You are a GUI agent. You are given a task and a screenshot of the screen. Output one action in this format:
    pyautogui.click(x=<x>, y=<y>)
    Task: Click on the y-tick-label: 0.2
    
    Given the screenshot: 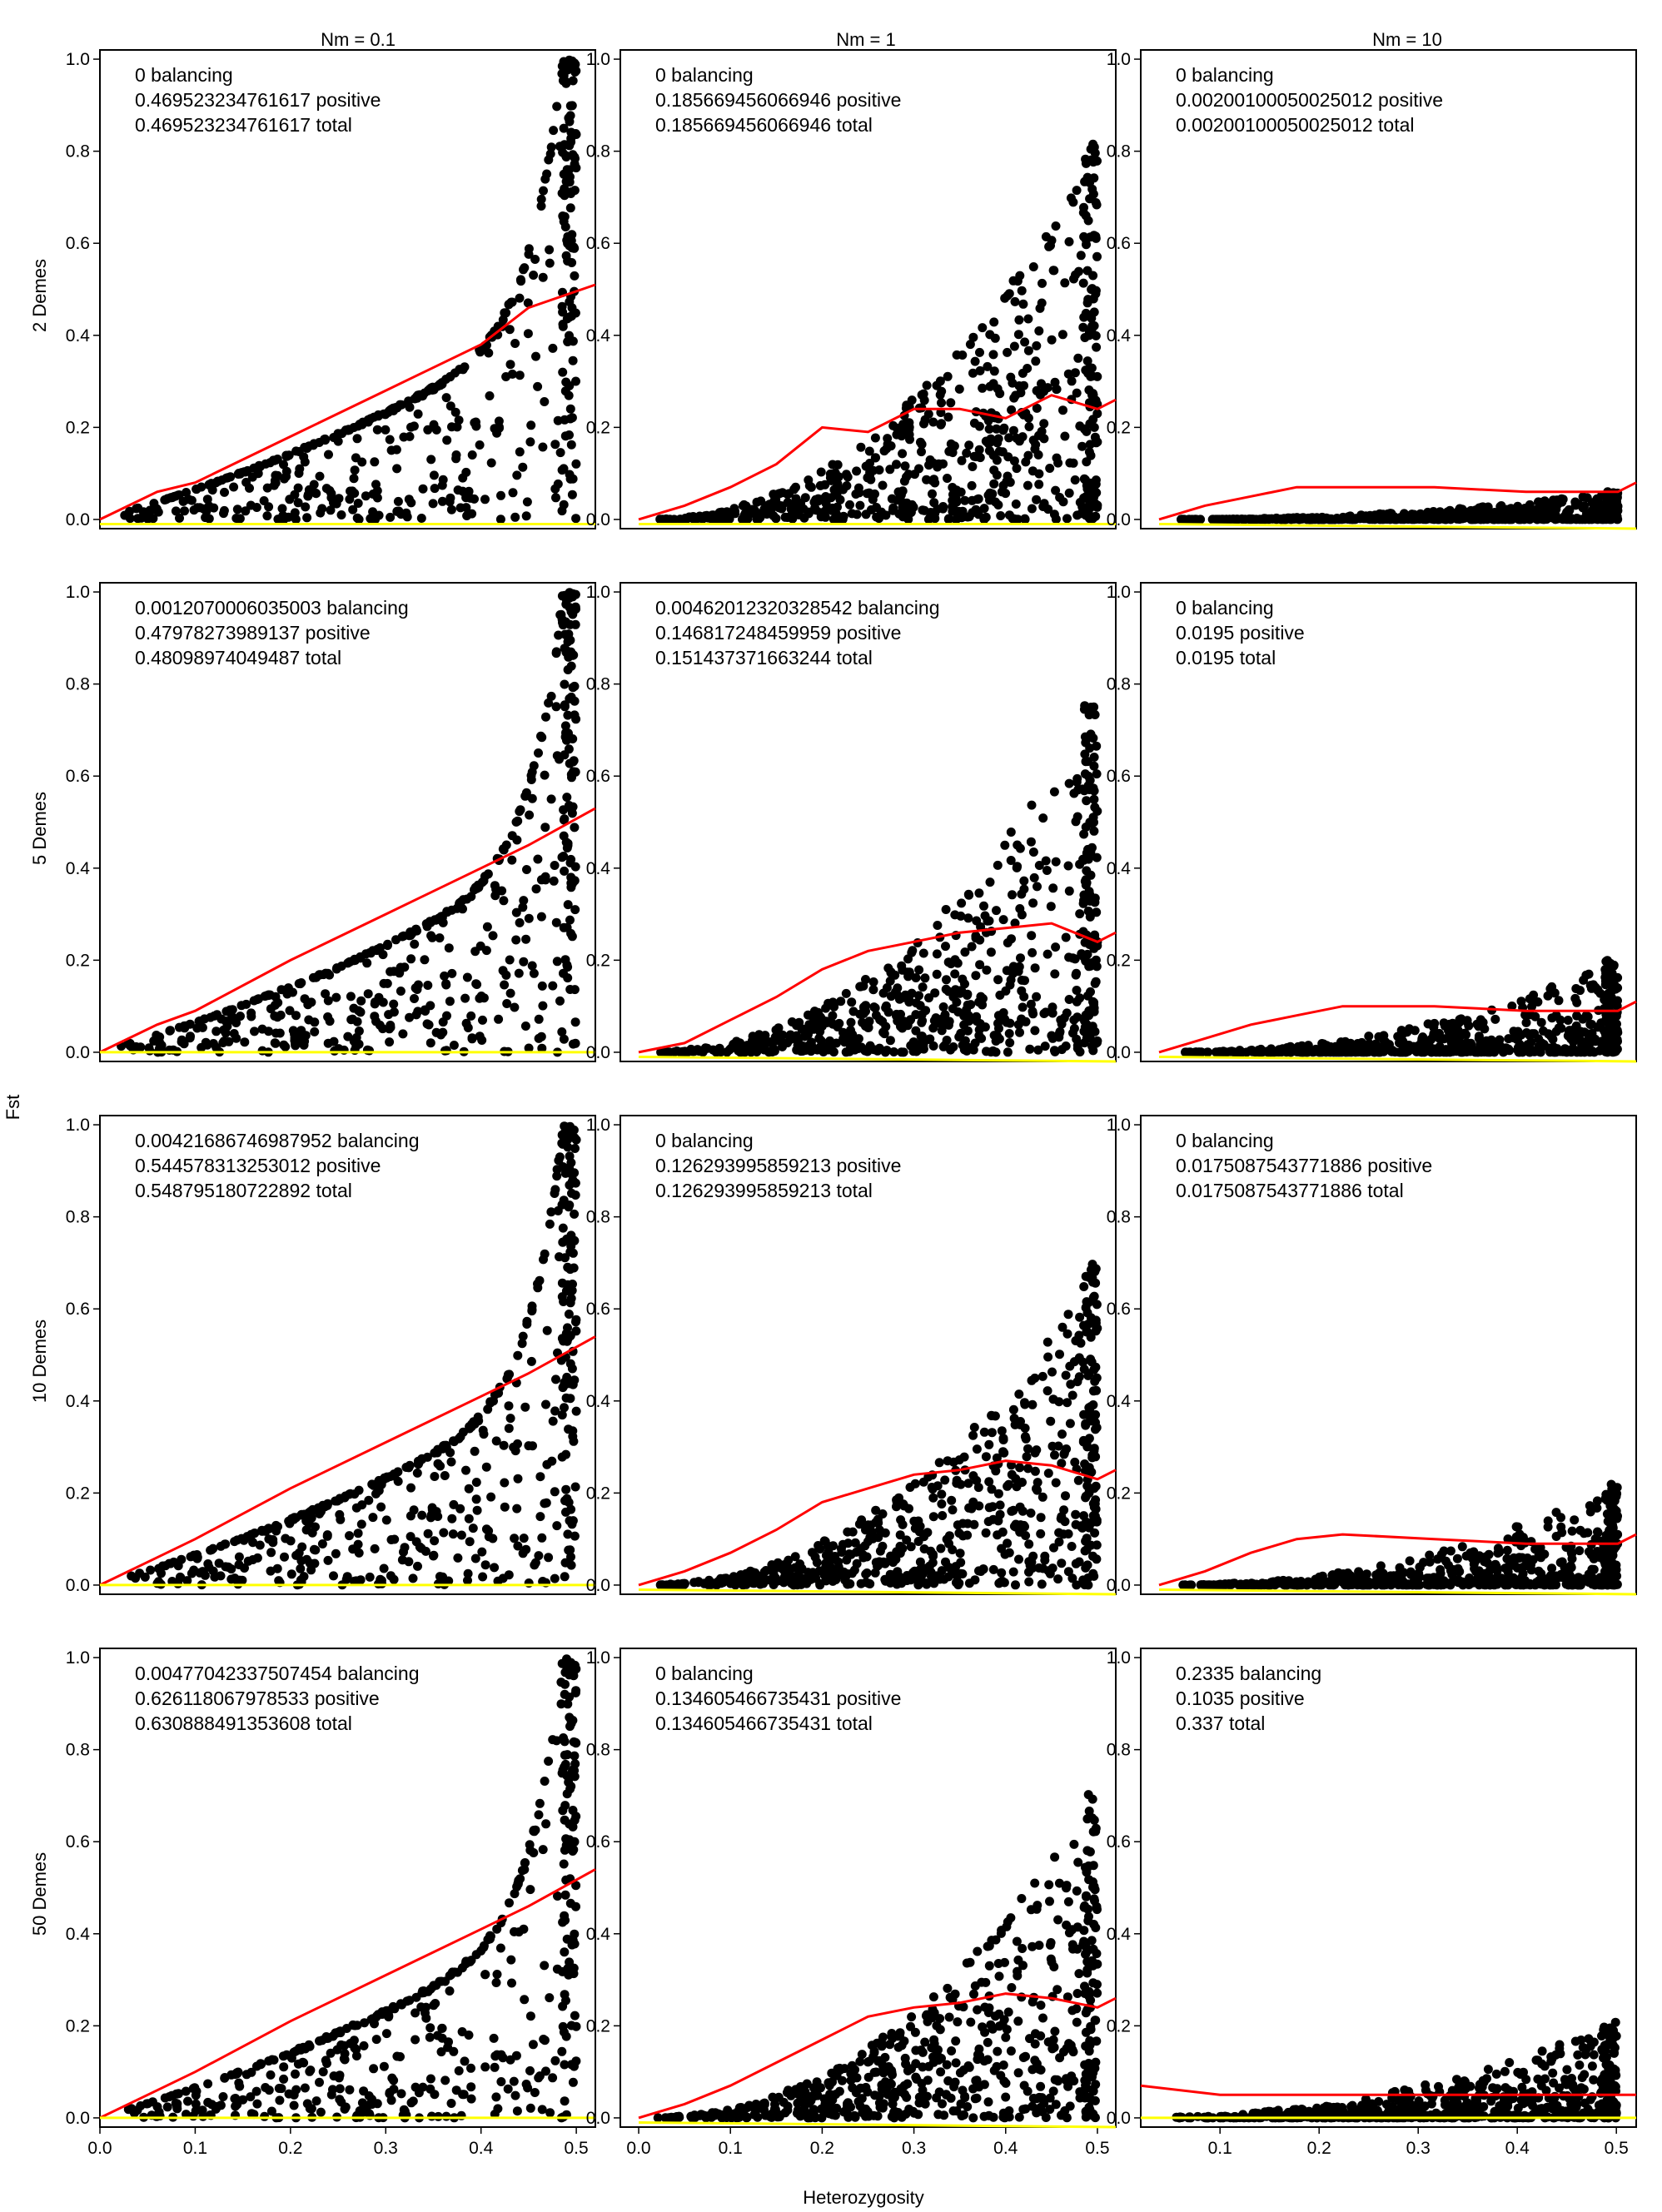 What is the action you would take?
    pyautogui.click(x=78, y=1493)
    